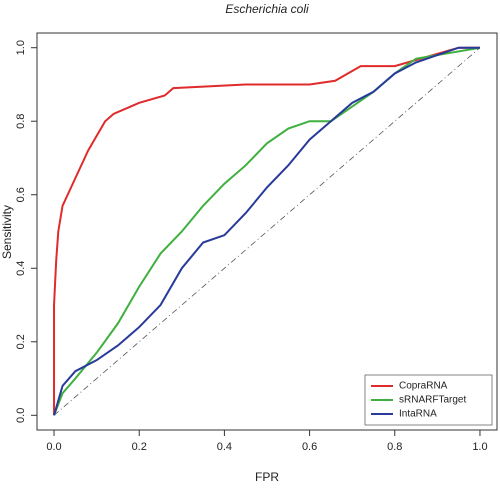  Describe the element at coordinates (267, 477) in the screenshot. I see `x-axis-label: FPR` at that location.